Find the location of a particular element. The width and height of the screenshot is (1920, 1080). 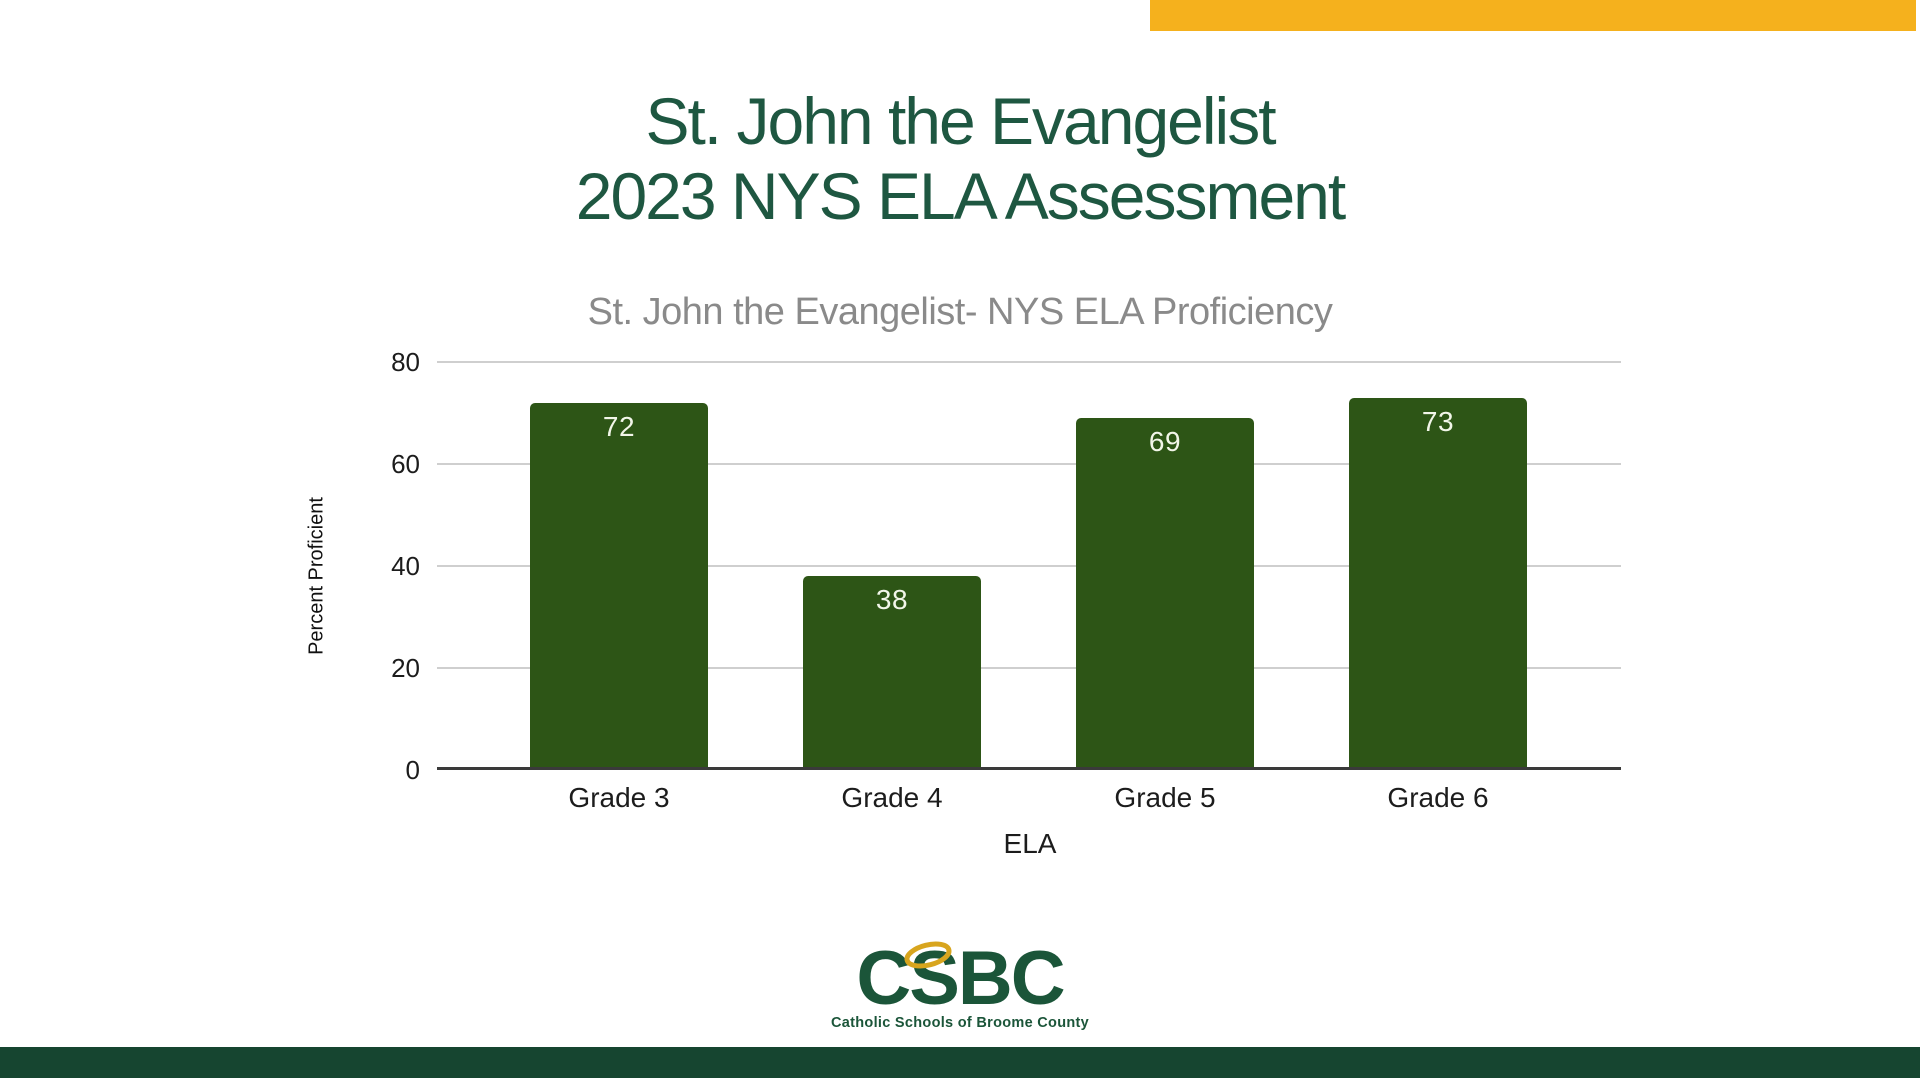

halo-icon is located at coordinates (928, 955).